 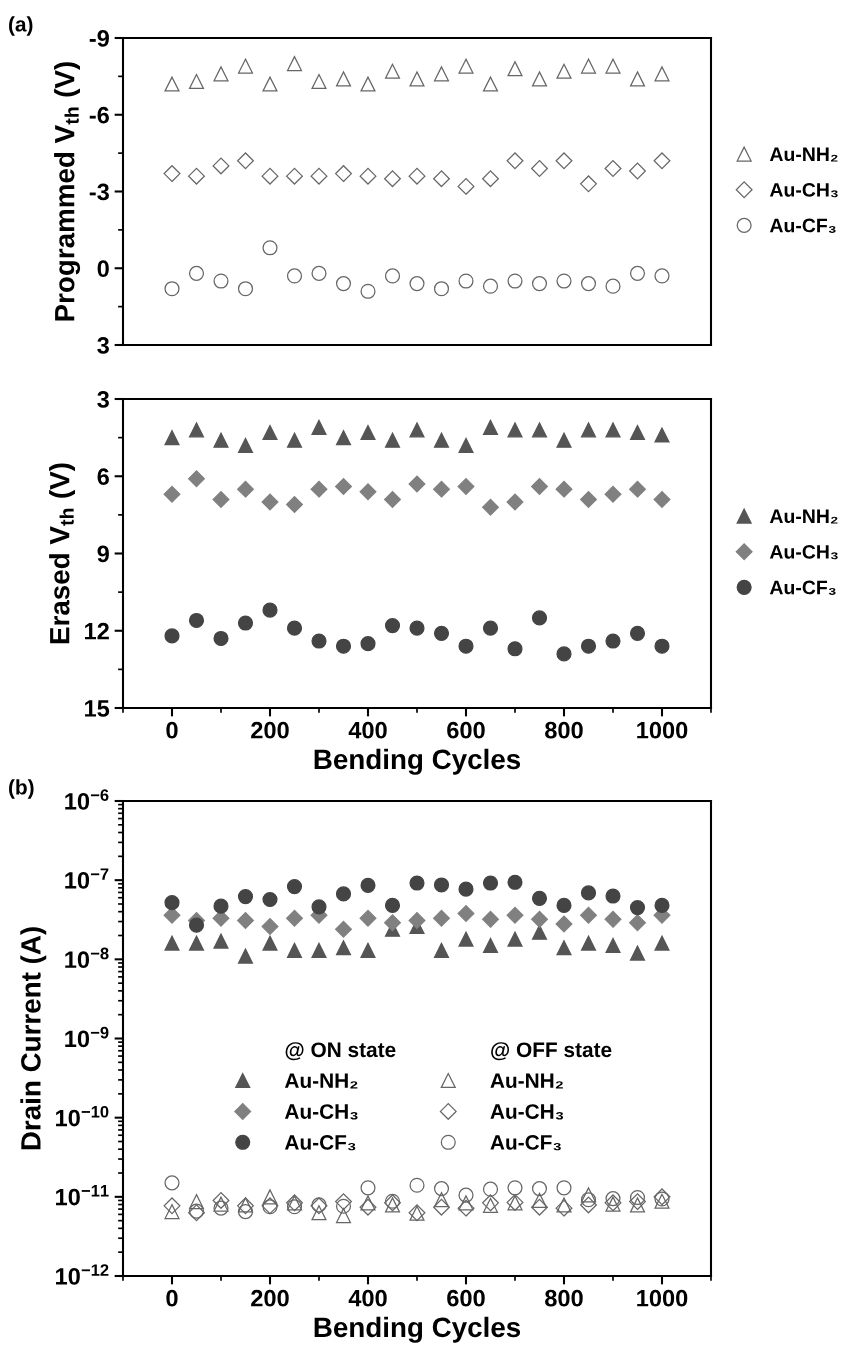 I want to click on y-tick-label: -6, so click(x=99, y=115).